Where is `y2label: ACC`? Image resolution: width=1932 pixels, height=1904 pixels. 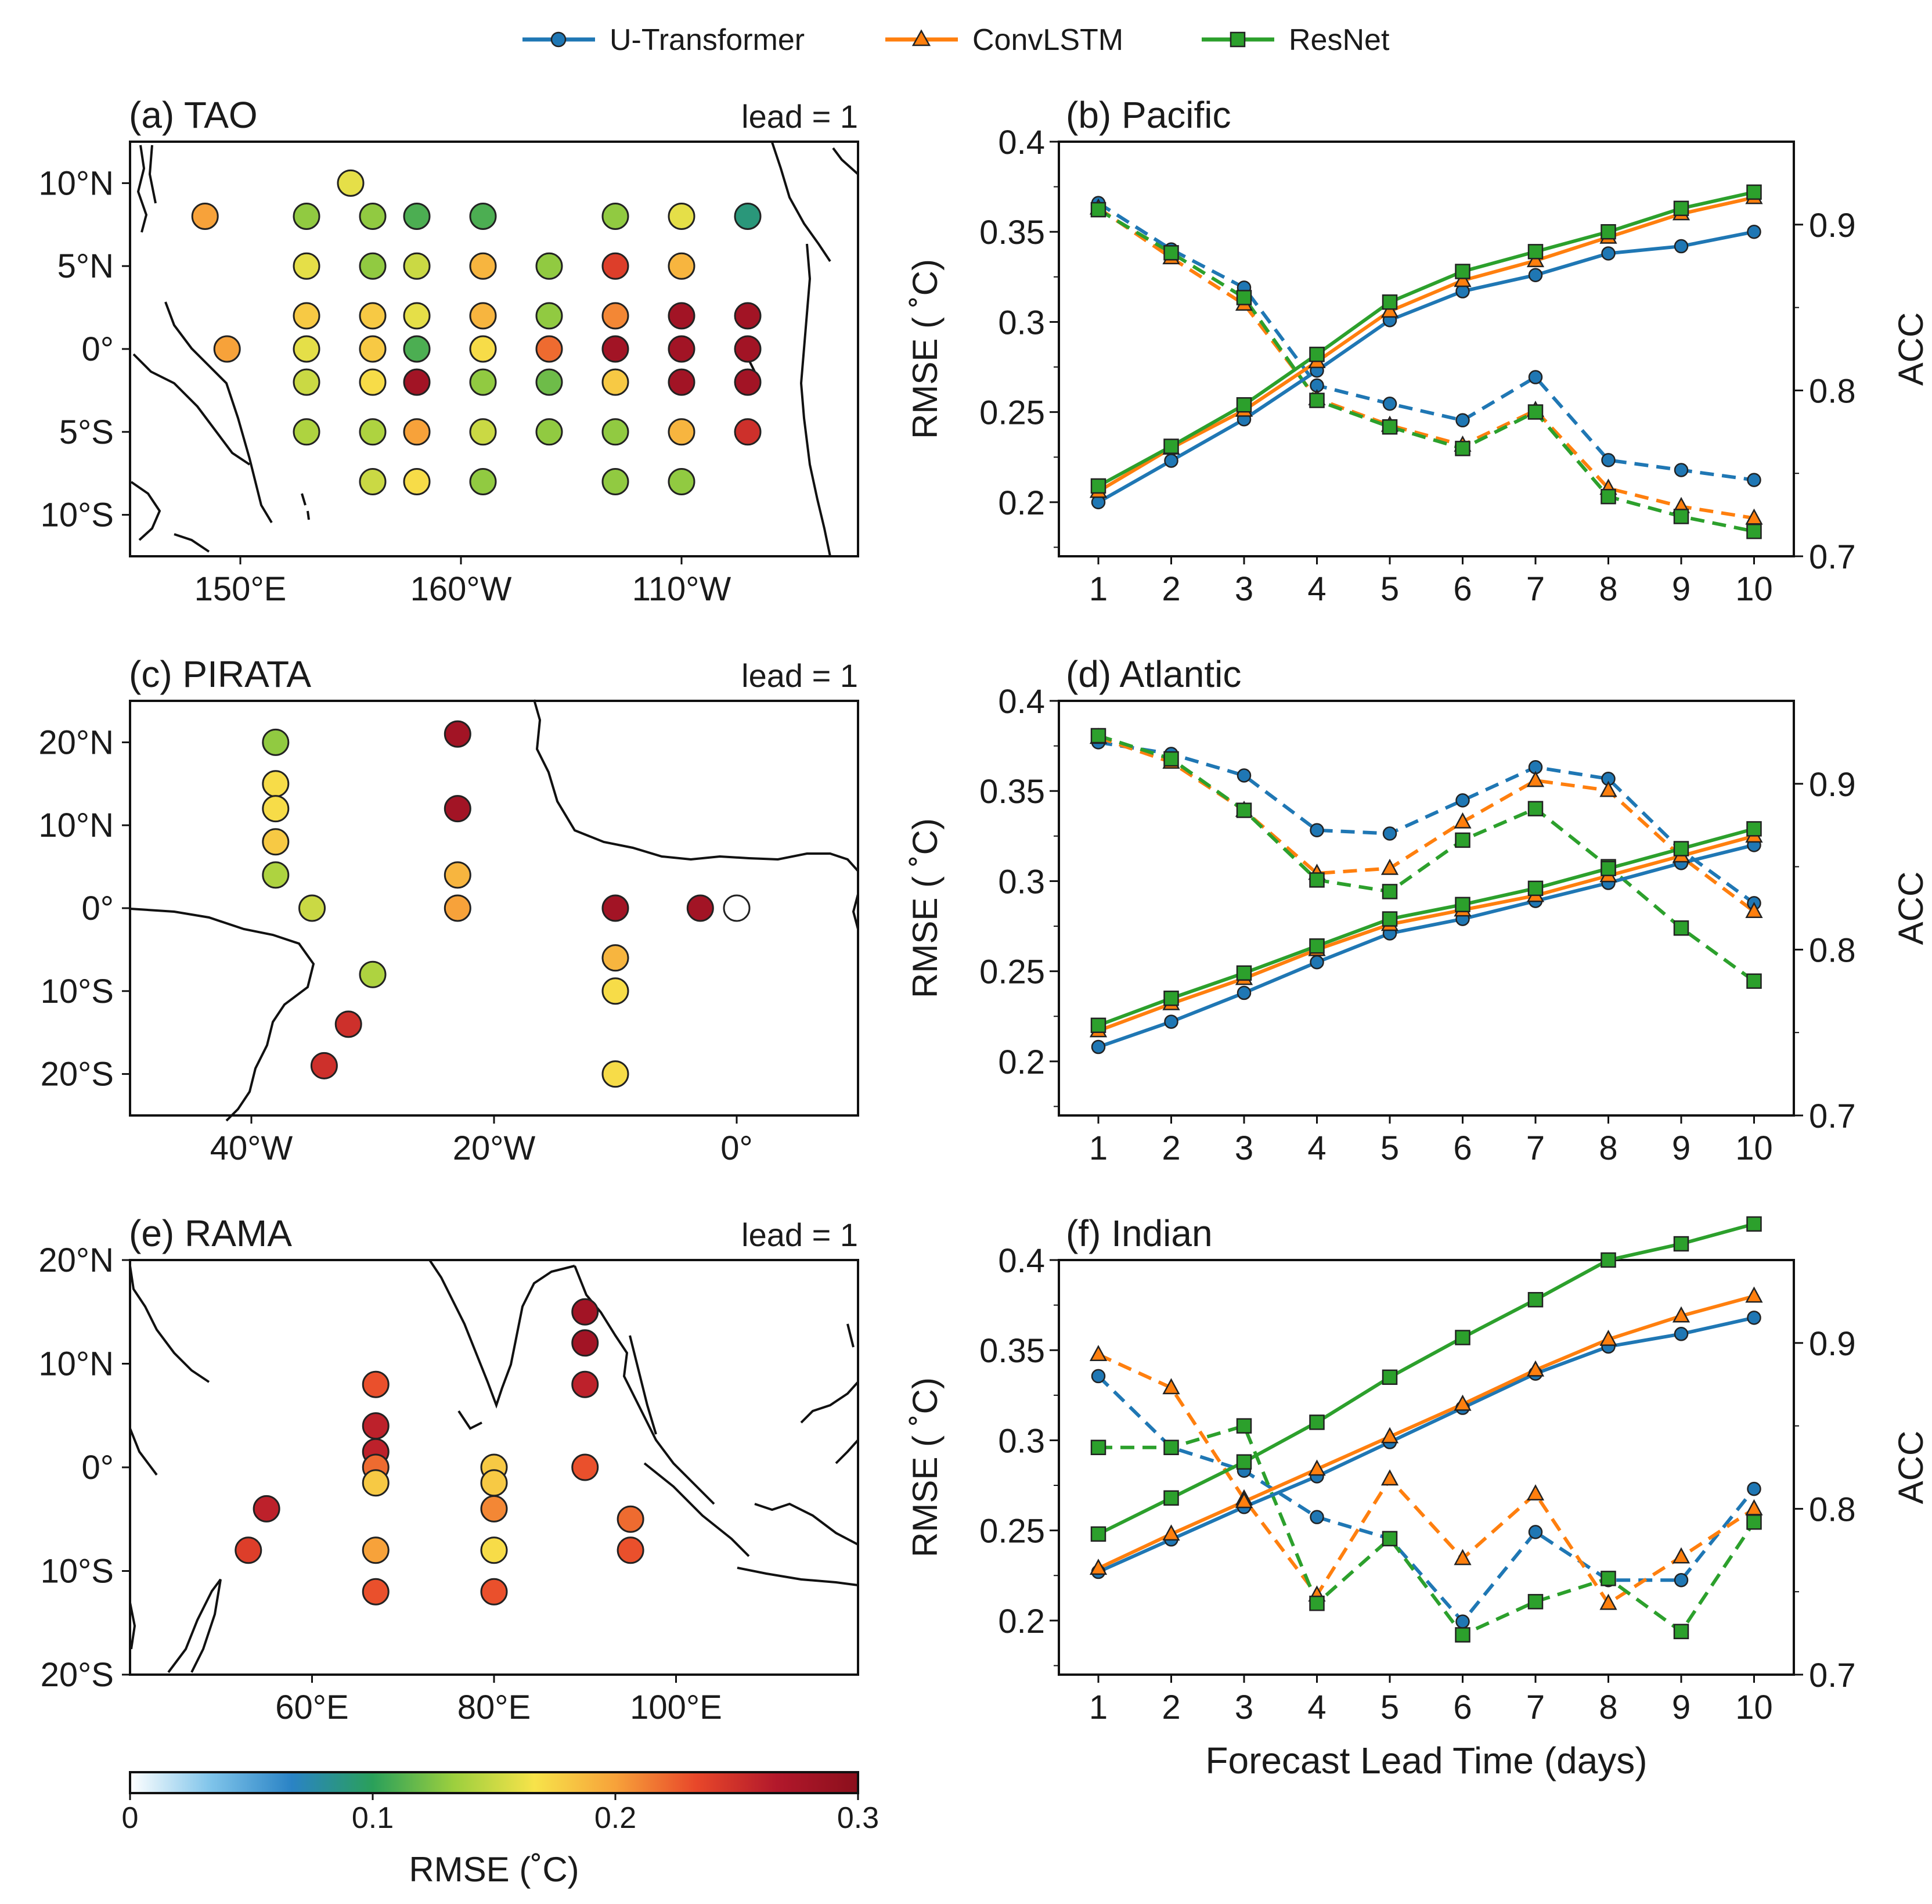
y2label: ACC is located at coordinates (1910, 909).